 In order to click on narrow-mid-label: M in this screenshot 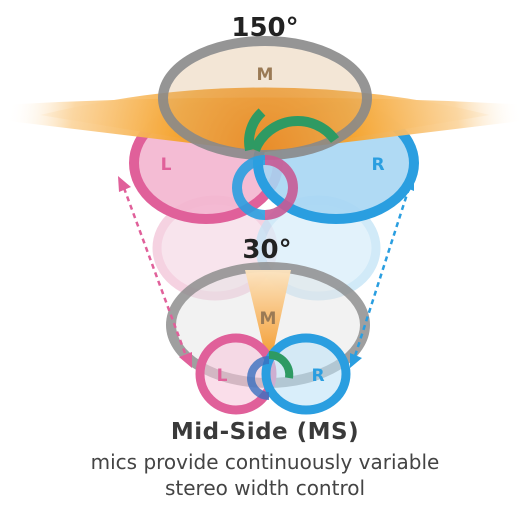, I will do `click(268, 319)`.